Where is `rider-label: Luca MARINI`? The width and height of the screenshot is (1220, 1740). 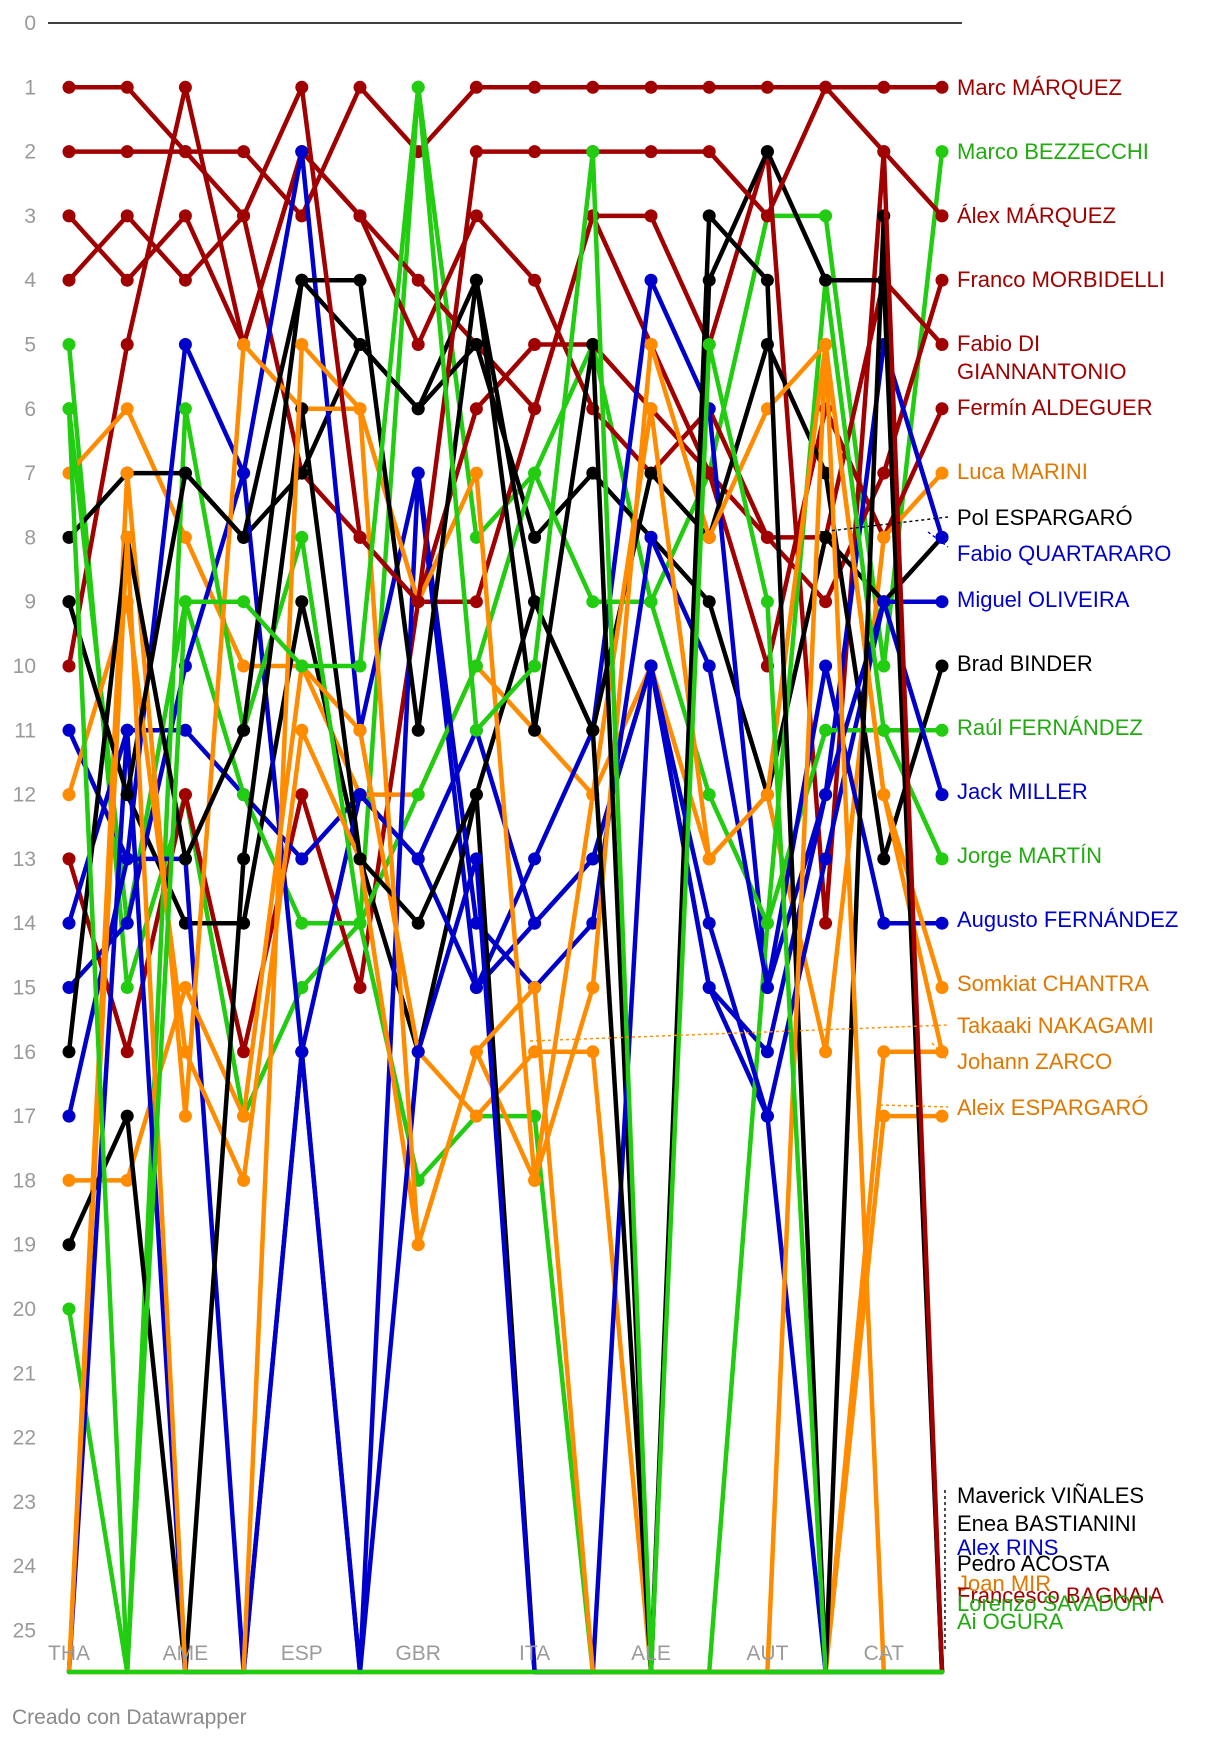
rider-label: Luca MARINI is located at coordinates (1022, 471).